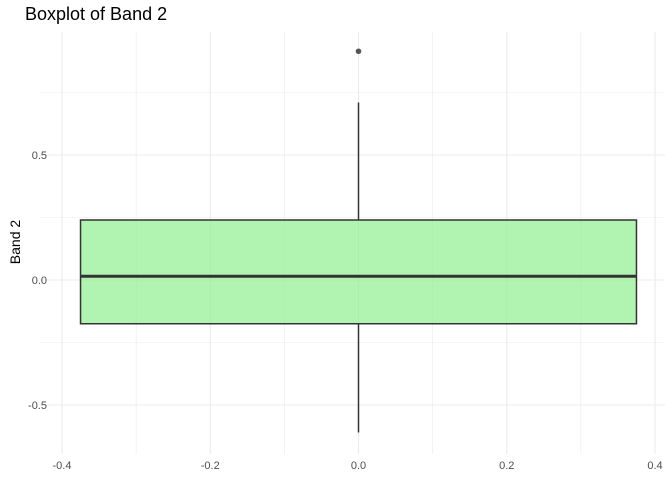 This screenshot has width=672, height=480. I want to click on chart-title: Boxplot of Band 2, so click(96, 14).